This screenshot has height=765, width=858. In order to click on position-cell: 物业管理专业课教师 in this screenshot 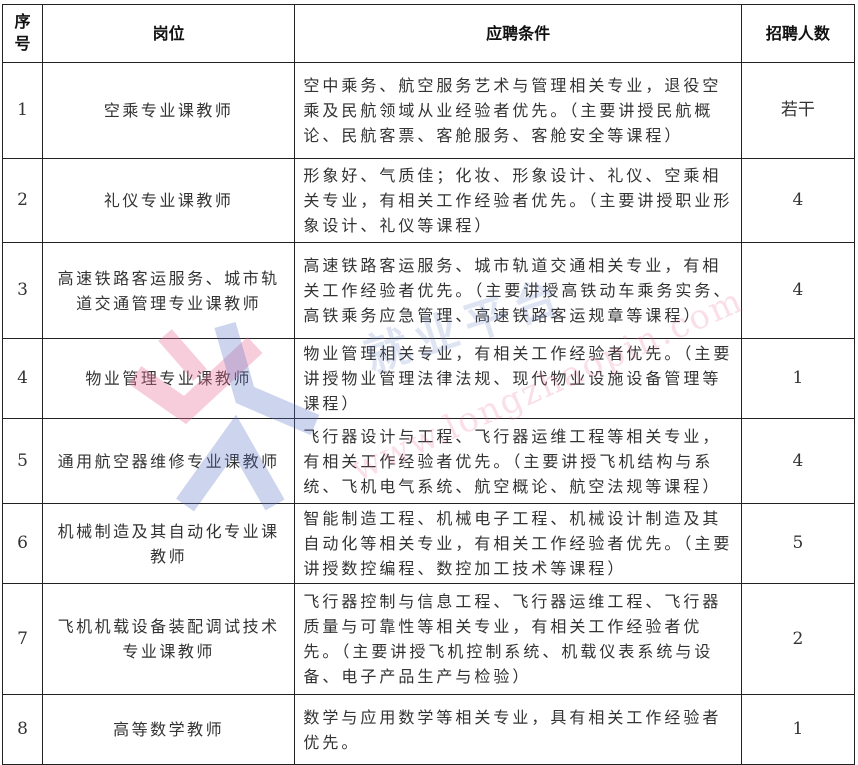, I will do `click(169, 378)`.